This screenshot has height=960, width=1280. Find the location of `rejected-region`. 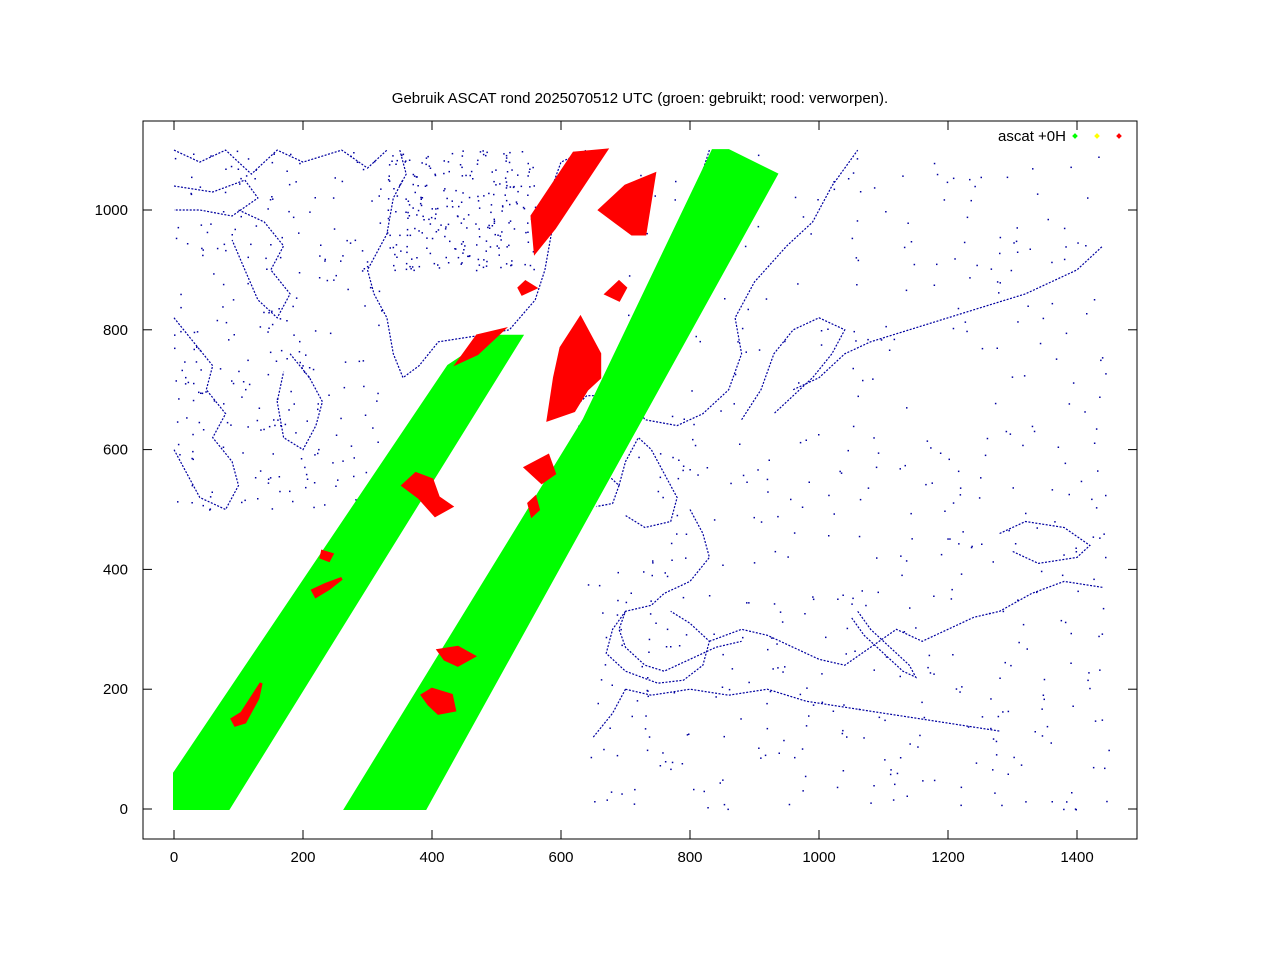

rejected-region is located at coordinates (574, 368).